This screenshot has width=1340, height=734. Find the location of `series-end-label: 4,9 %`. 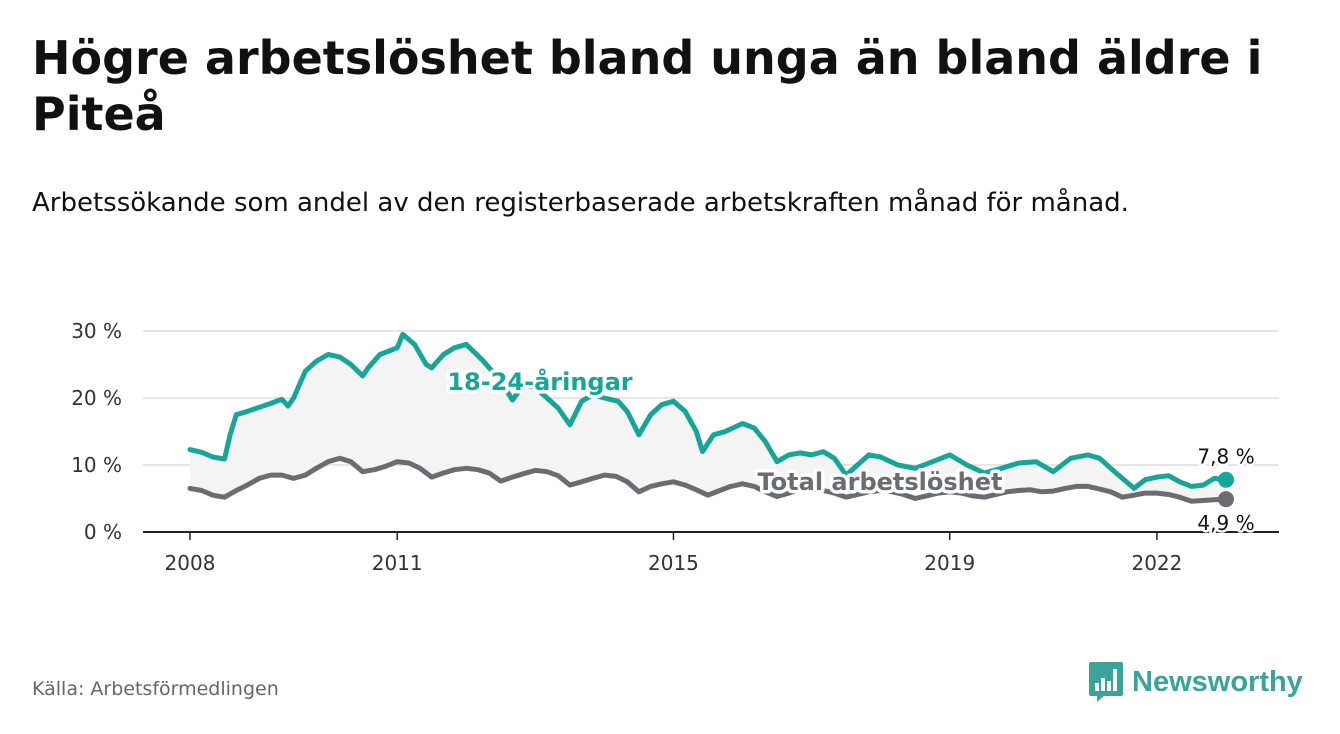

series-end-label: 4,9 % is located at coordinates (1225, 523).